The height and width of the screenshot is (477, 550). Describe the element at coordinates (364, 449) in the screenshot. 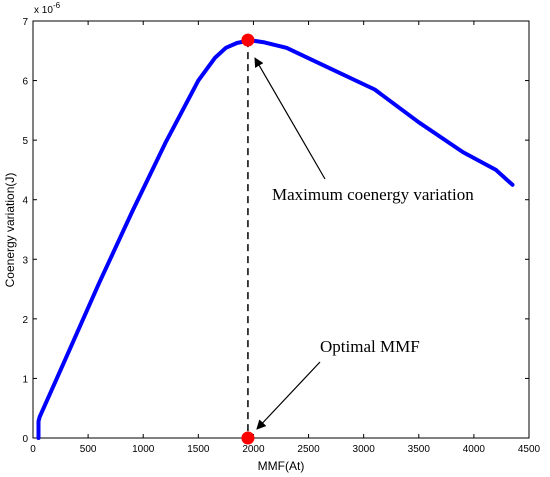

I see `x-tick-label: 3000` at that location.